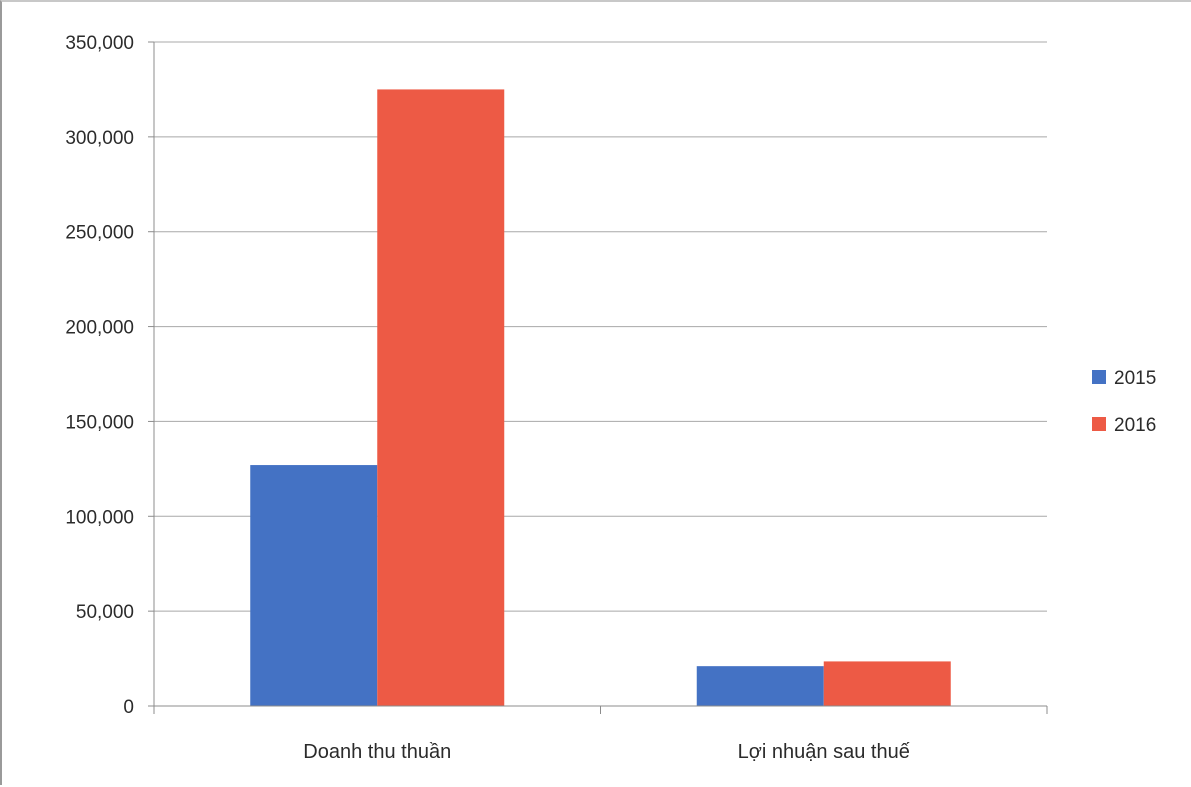 This screenshot has width=1191, height=787. What do you see at coordinates (99, 328) in the screenshot?
I see `y-tick-label: 200,000` at bounding box center [99, 328].